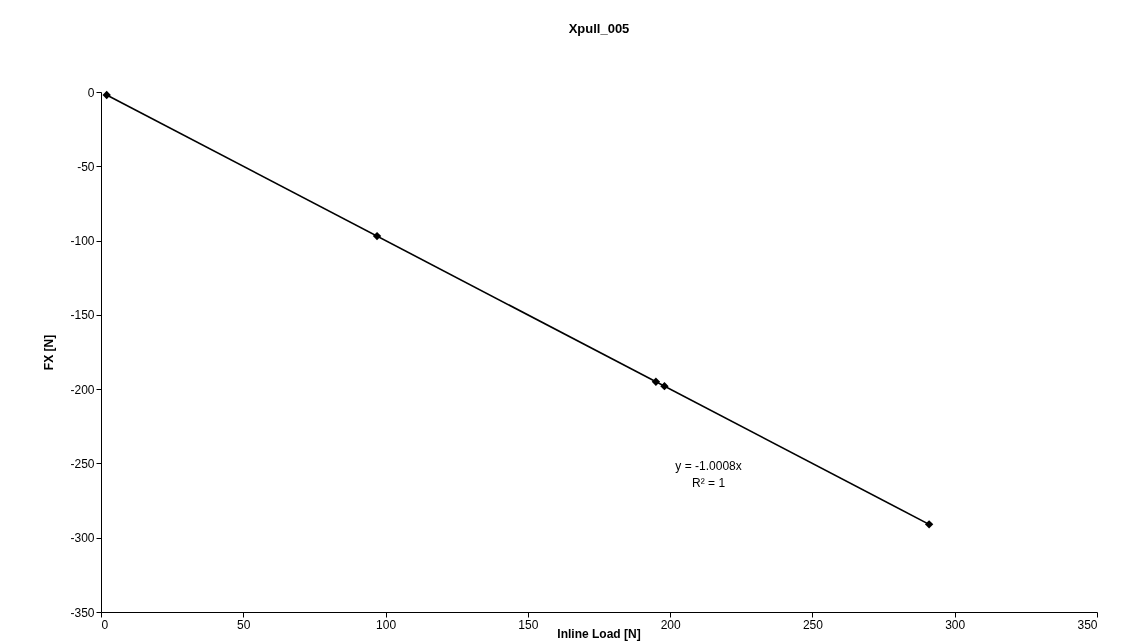 The width and height of the screenshot is (1127, 642). I want to click on x-tick-label: 200, so click(670, 624).